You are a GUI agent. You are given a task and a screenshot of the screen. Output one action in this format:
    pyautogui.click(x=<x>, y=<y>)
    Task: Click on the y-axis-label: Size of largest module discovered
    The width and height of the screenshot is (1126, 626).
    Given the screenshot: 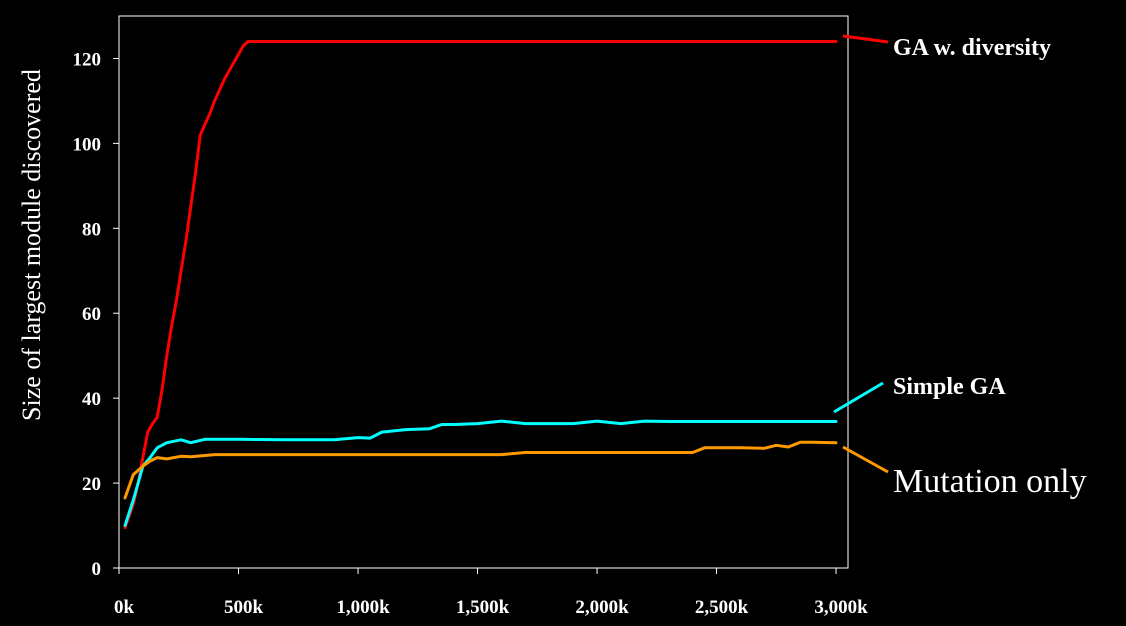 What is the action you would take?
    pyautogui.click(x=31, y=245)
    